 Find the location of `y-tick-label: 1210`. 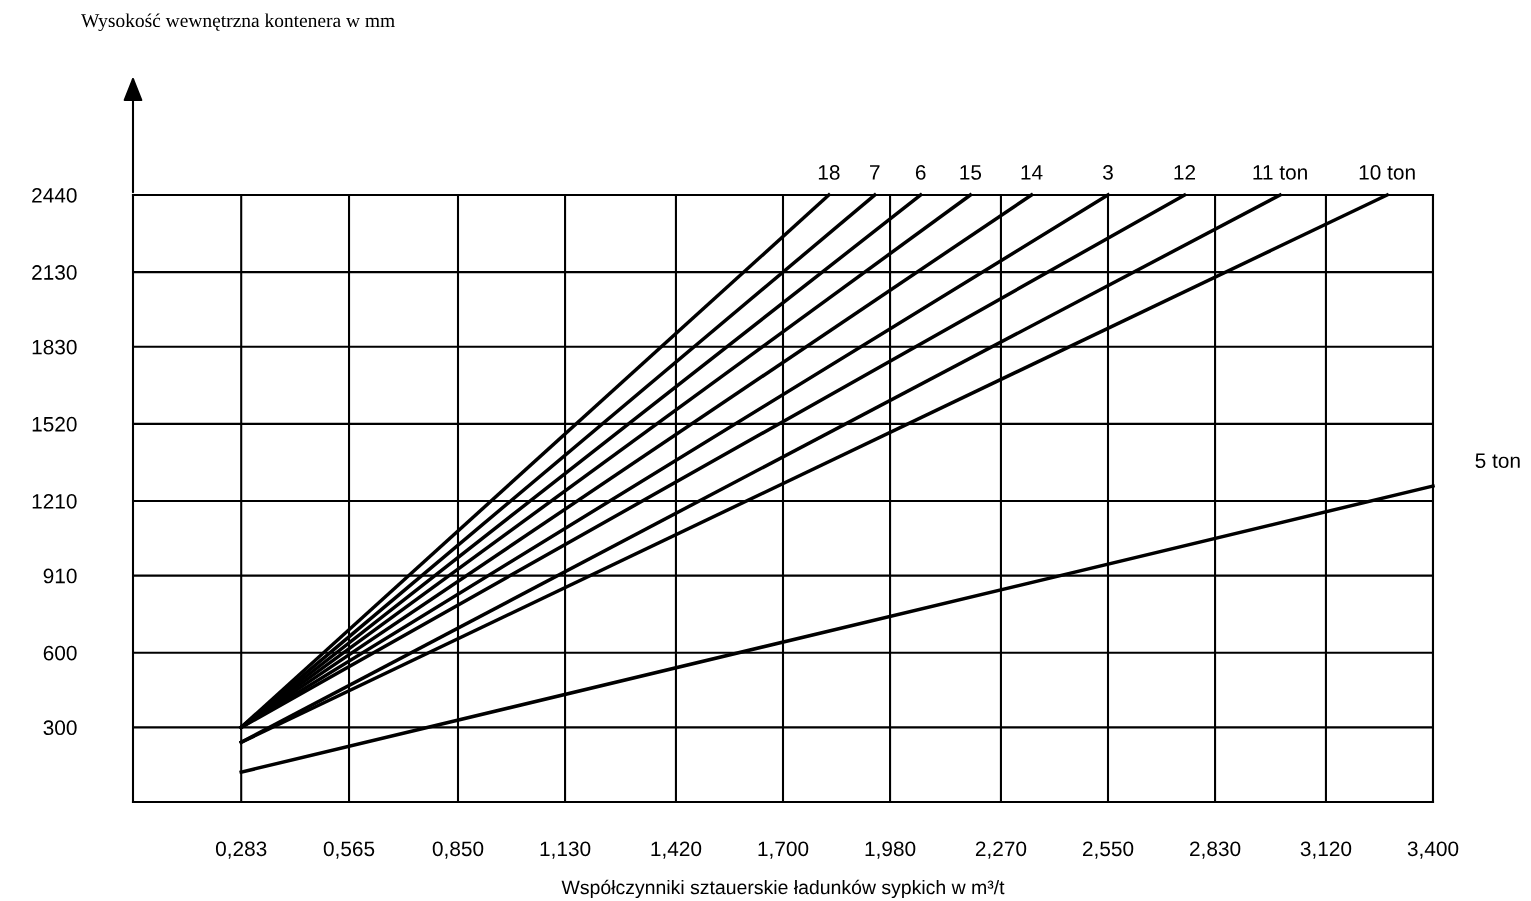

y-tick-label: 1210 is located at coordinates (54, 501).